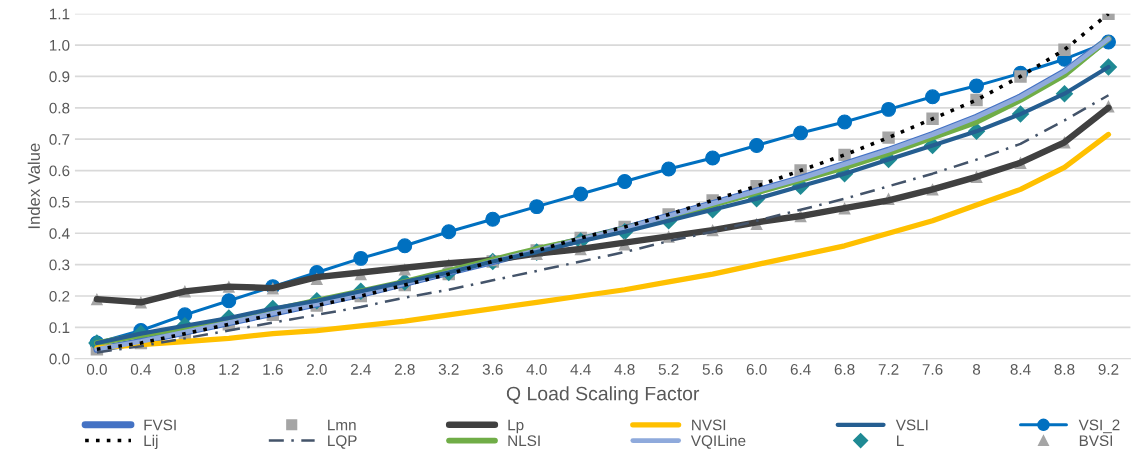 Image resolution: width=1135 pixels, height=457 pixels. Describe the element at coordinates (516, 426) in the screenshot. I see `legend-label: Lp` at that location.